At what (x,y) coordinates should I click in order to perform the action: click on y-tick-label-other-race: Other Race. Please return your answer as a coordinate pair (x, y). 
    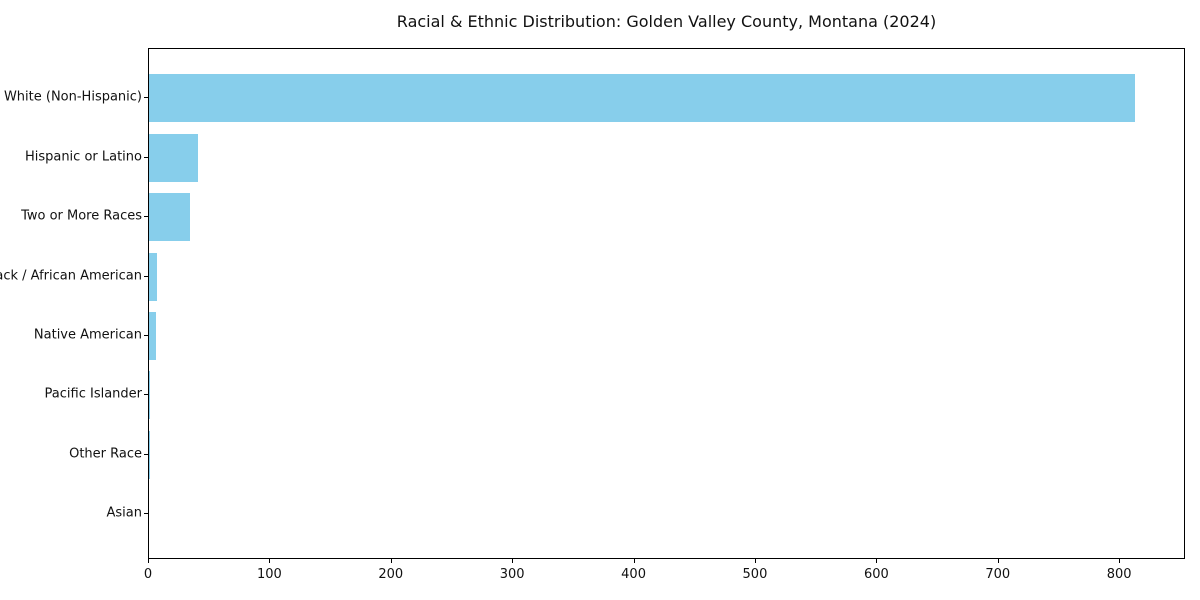
    Looking at the image, I should click on (105, 454).